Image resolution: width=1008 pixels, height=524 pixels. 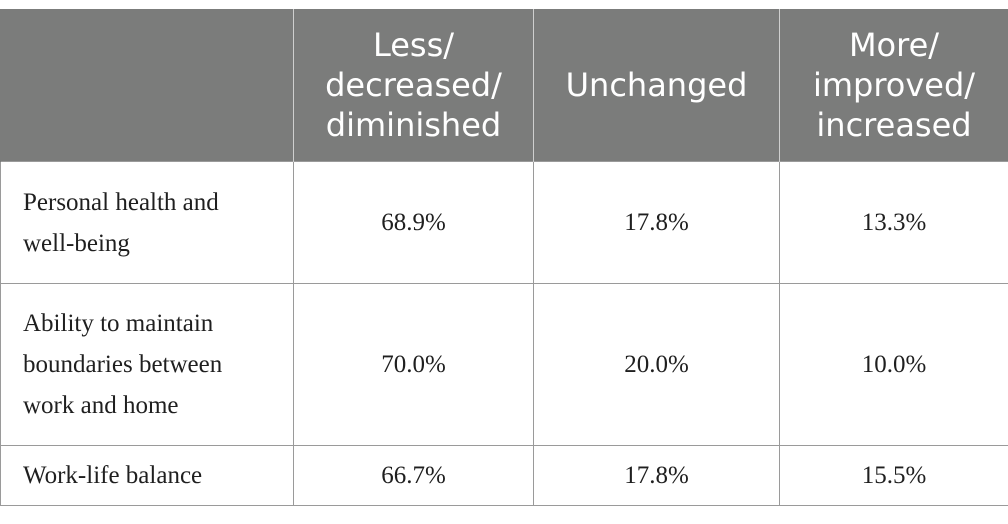 What do you see at coordinates (413, 475) in the screenshot?
I see `value-cell-less: 66.7%` at bounding box center [413, 475].